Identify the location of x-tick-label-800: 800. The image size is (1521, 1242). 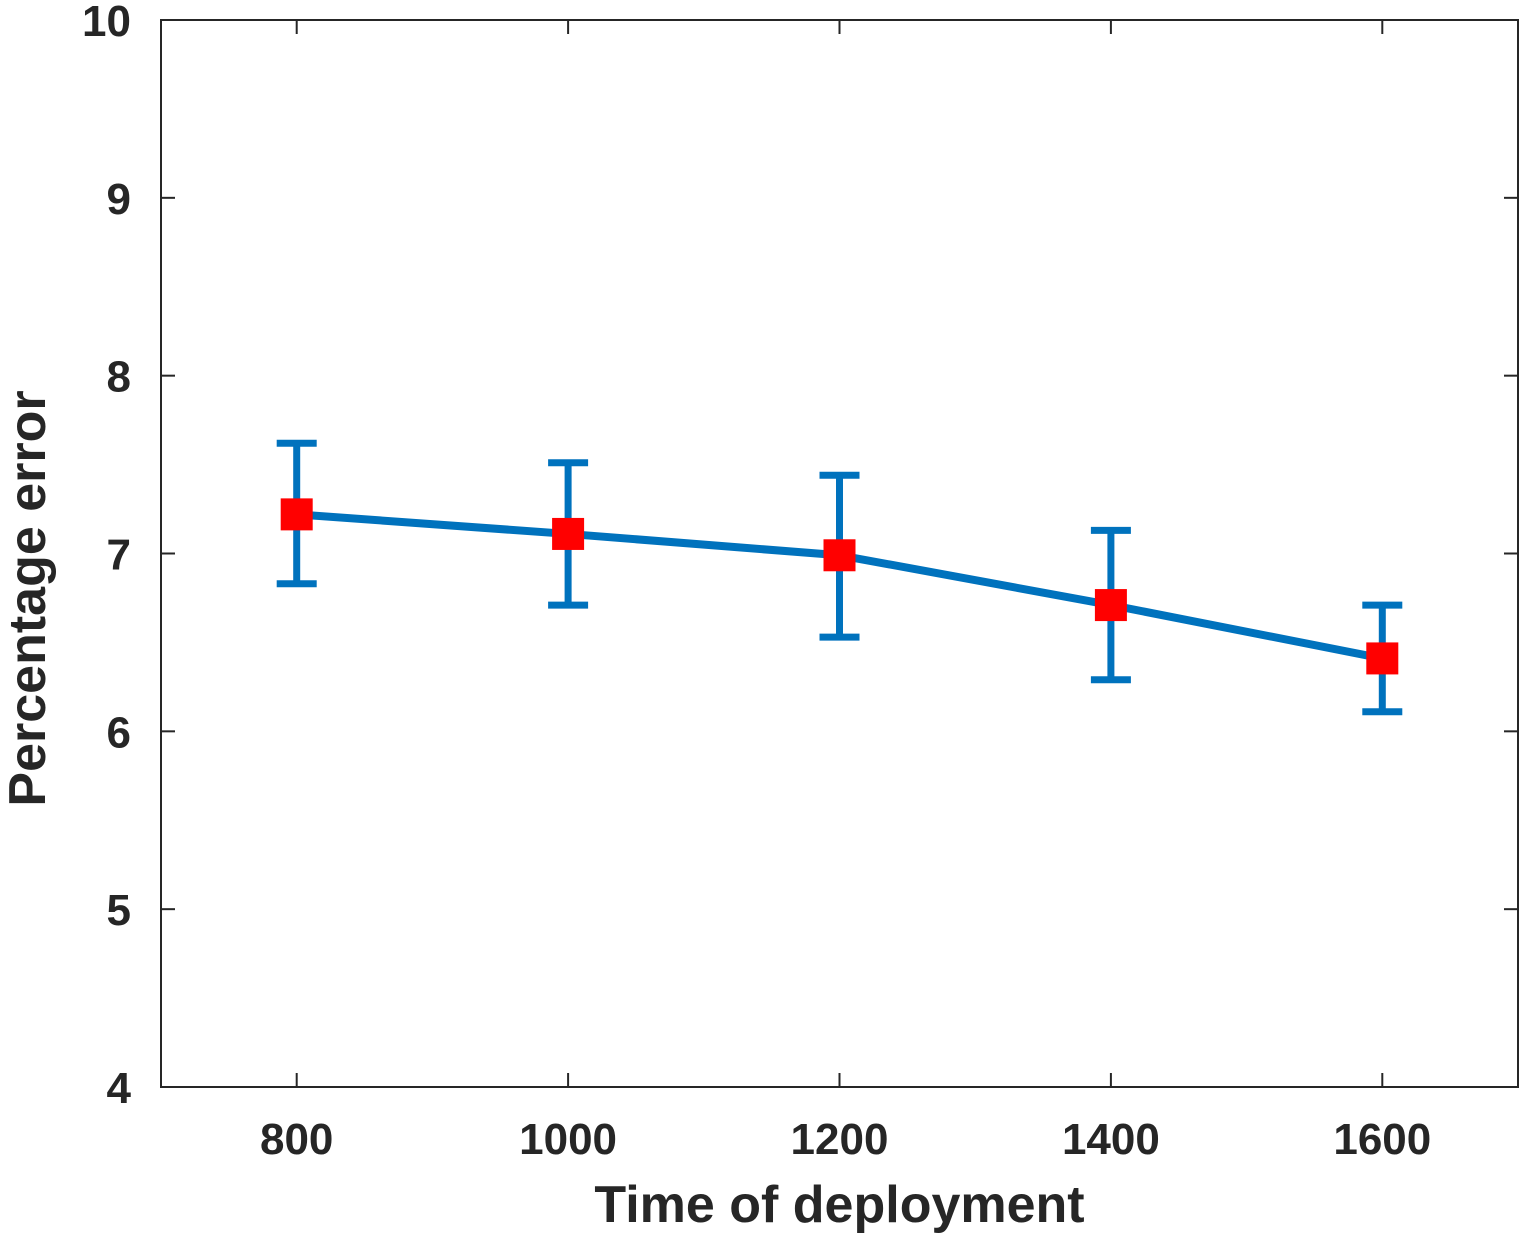
(296, 1139).